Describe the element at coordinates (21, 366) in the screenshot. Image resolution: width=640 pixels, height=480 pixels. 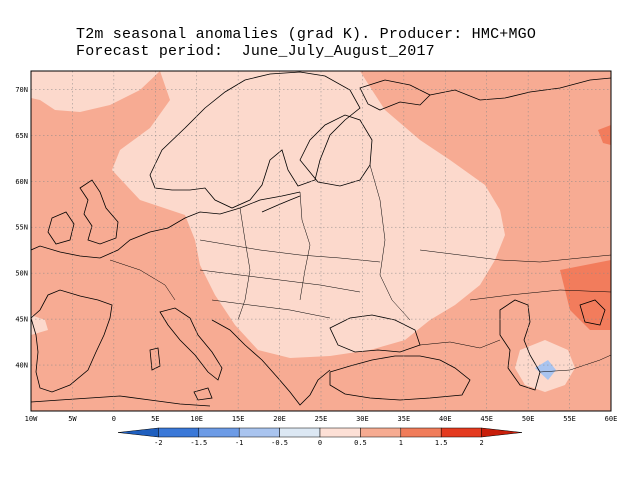
I see `lat-label-40N: 40N` at that location.